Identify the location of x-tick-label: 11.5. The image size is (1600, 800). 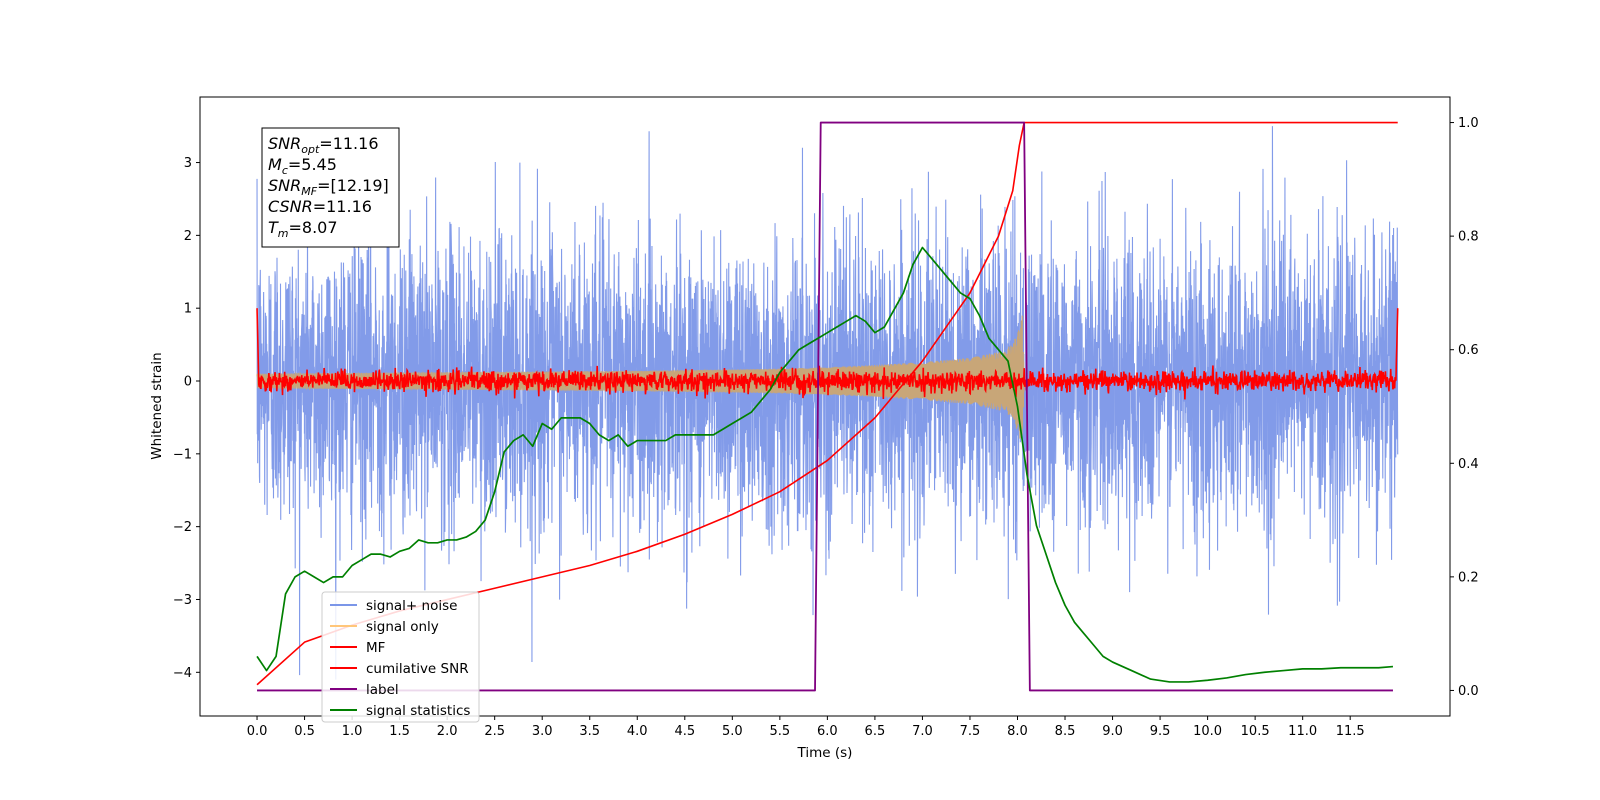
(1350, 731).